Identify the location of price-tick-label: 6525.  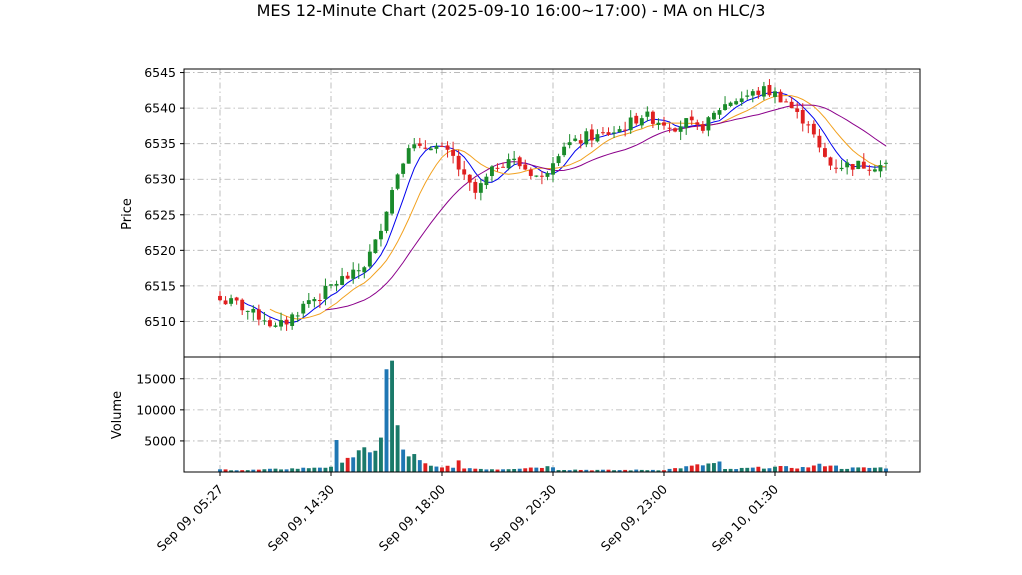
(160, 214).